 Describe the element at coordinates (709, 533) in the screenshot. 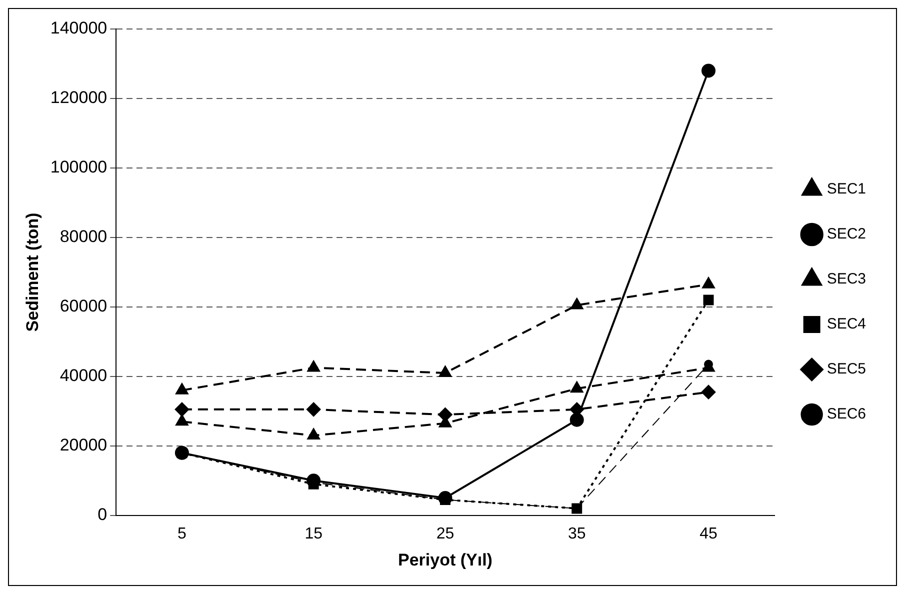

I see `x-tick-label: 45` at that location.